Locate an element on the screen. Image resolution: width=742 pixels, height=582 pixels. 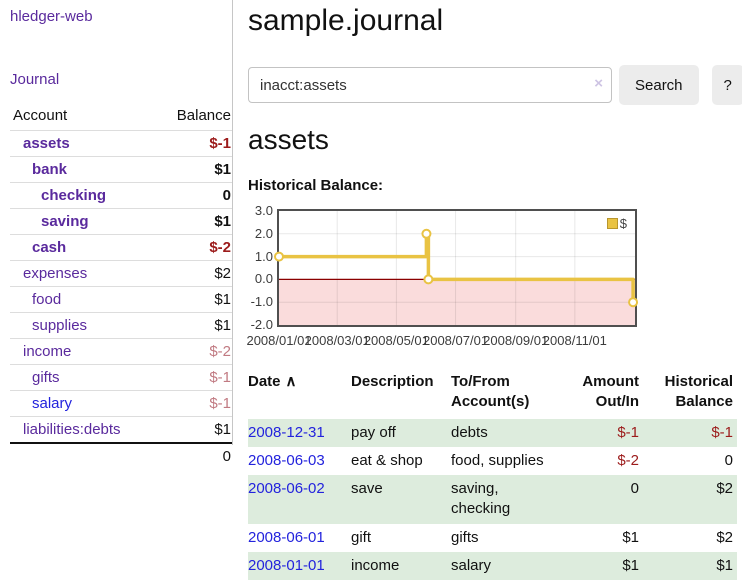
clear-search-icon: × is located at coordinates (598, 83).